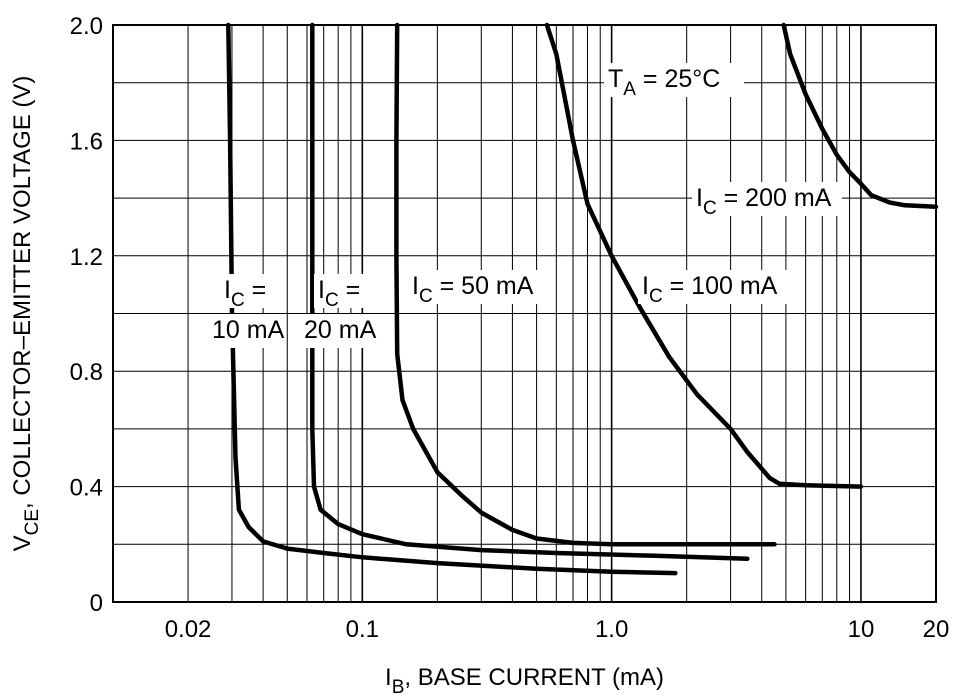 The width and height of the screenshot is (955, 697). I want to click on y-tick-label: 0.8, so click(86, 372).